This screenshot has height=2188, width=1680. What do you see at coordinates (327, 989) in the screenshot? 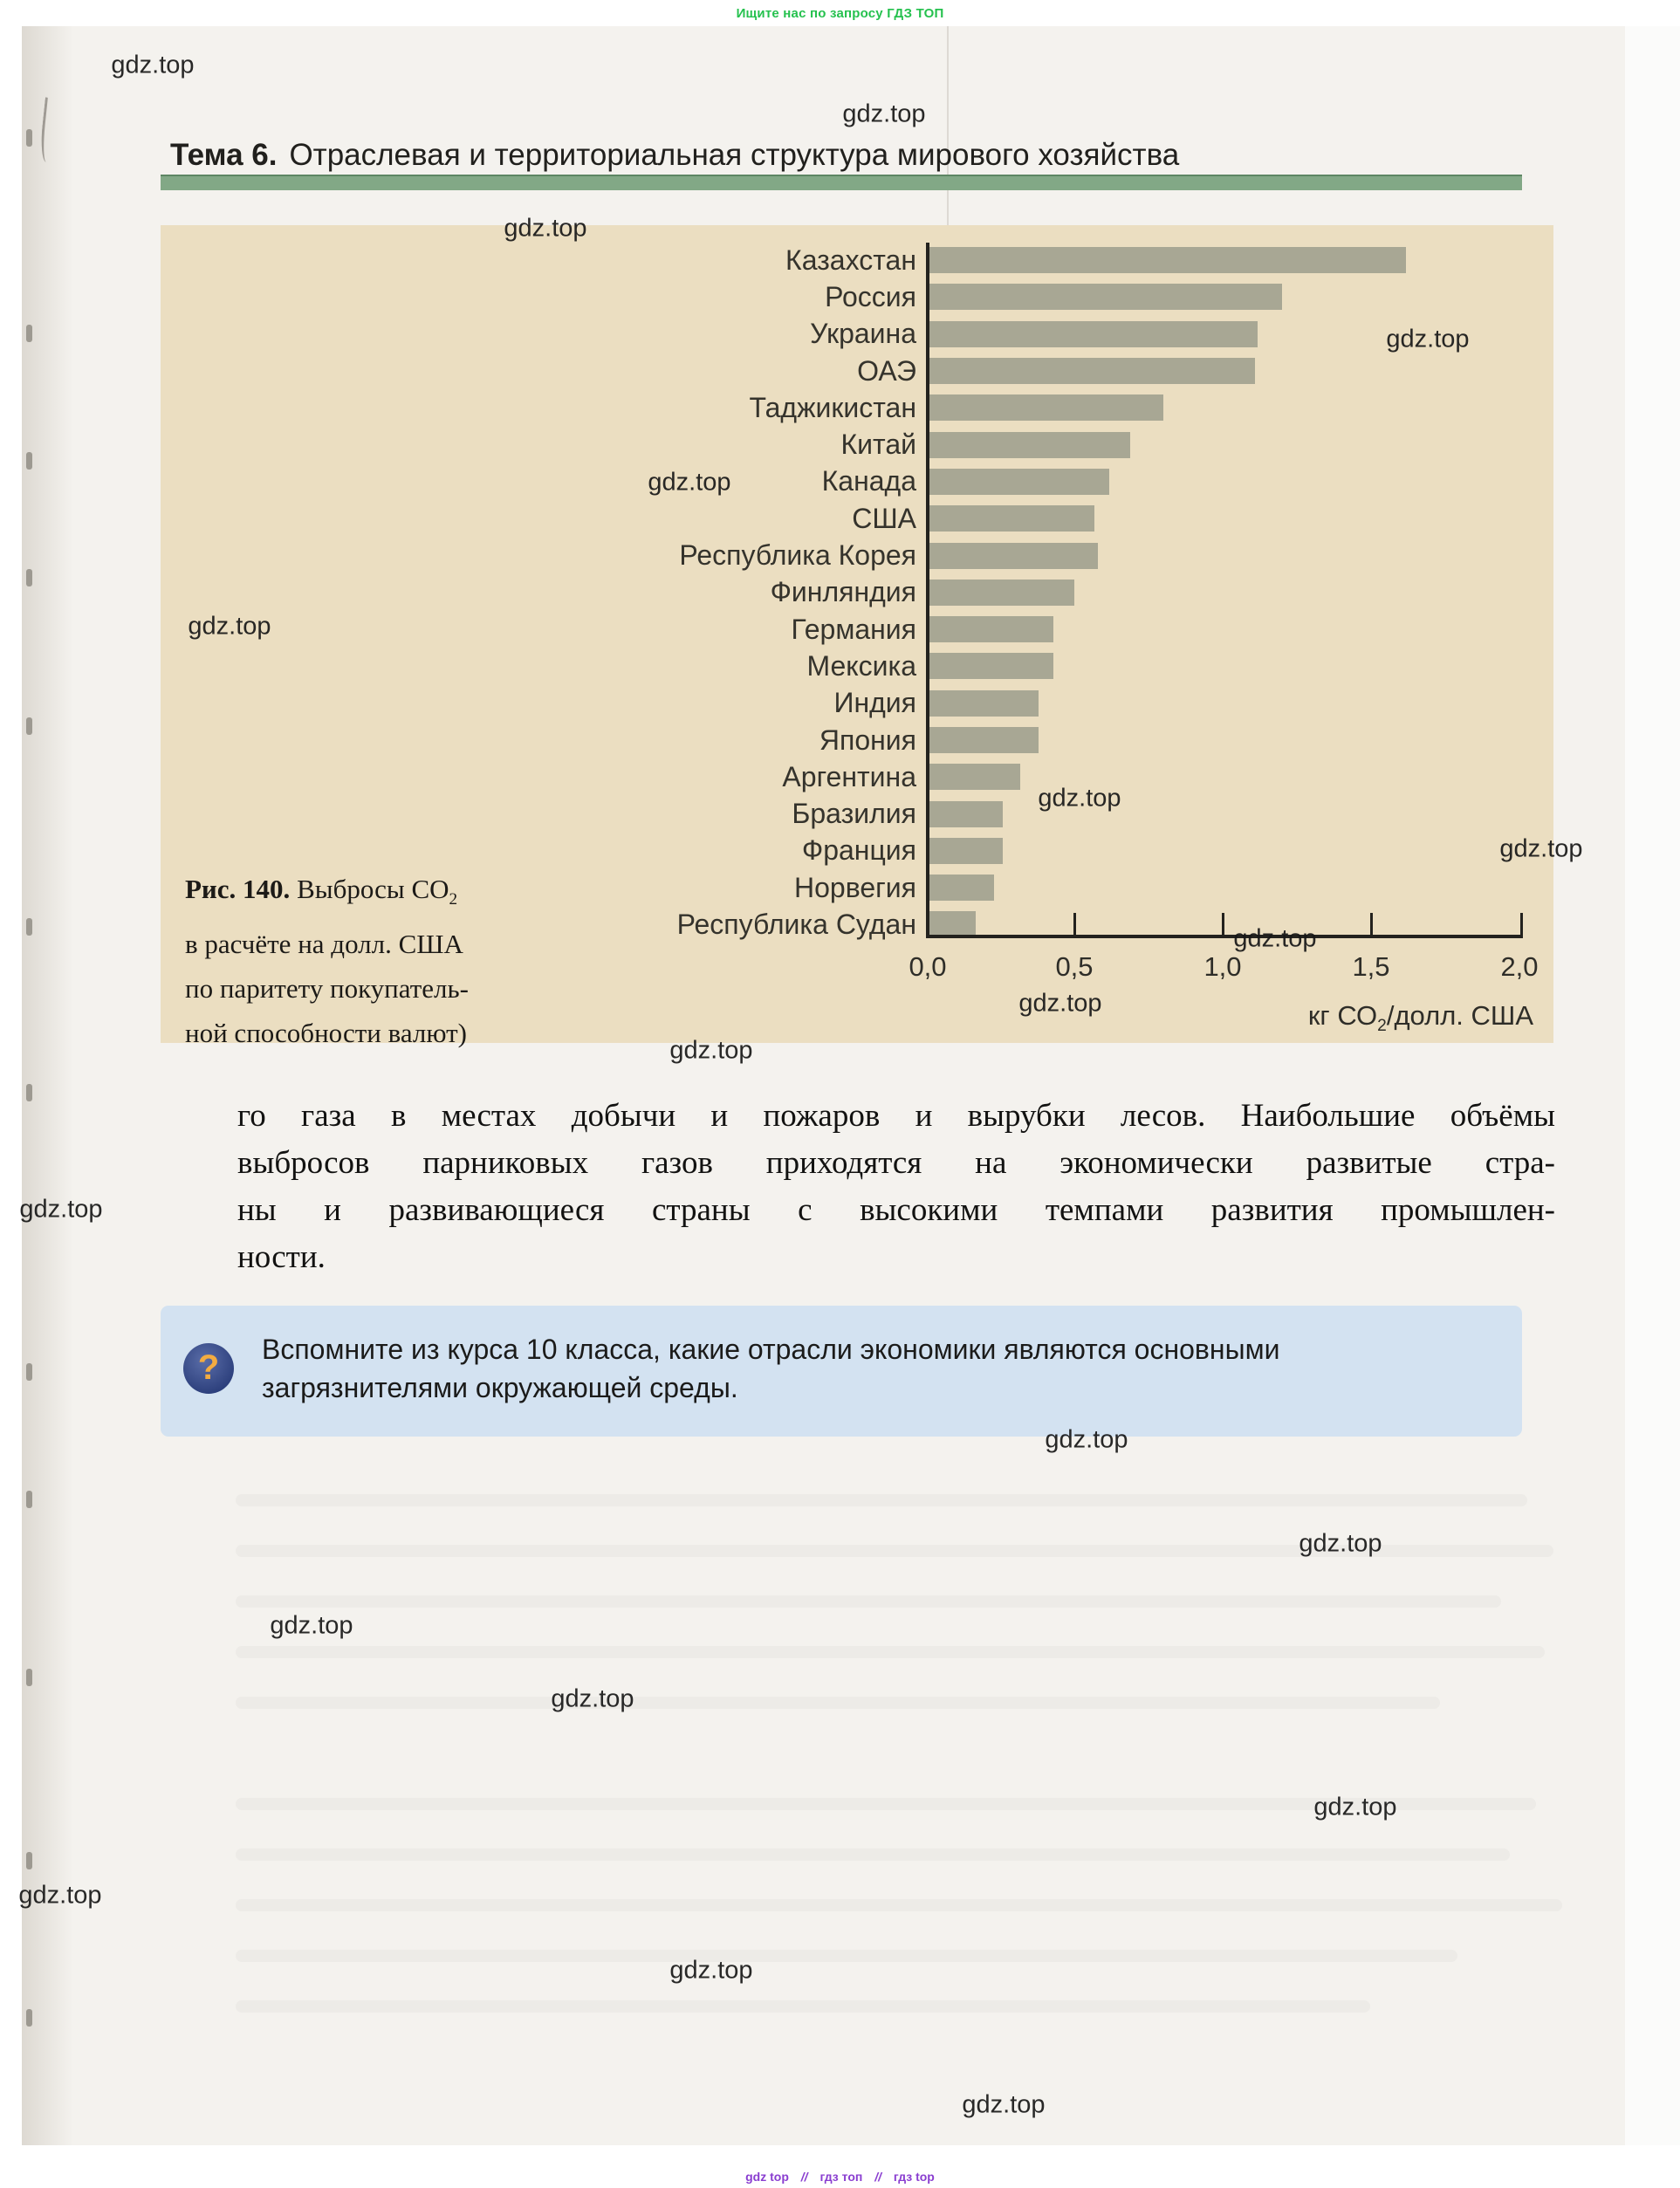
I see `caption-line-3: по паритету покупатель-` at bounding box center [327, 989].